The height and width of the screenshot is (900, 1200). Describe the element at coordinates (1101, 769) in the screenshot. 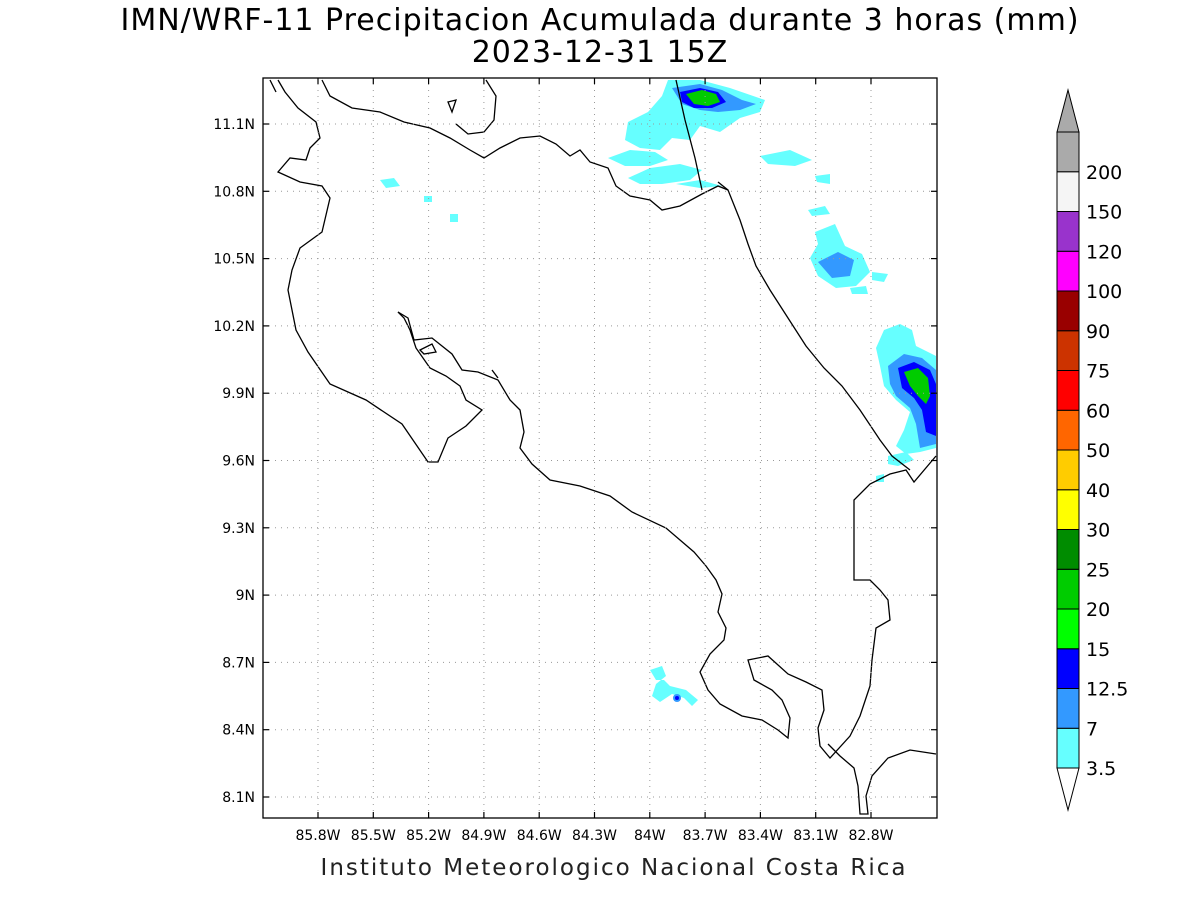

I see `colorbar-label: 3.5` at that location.